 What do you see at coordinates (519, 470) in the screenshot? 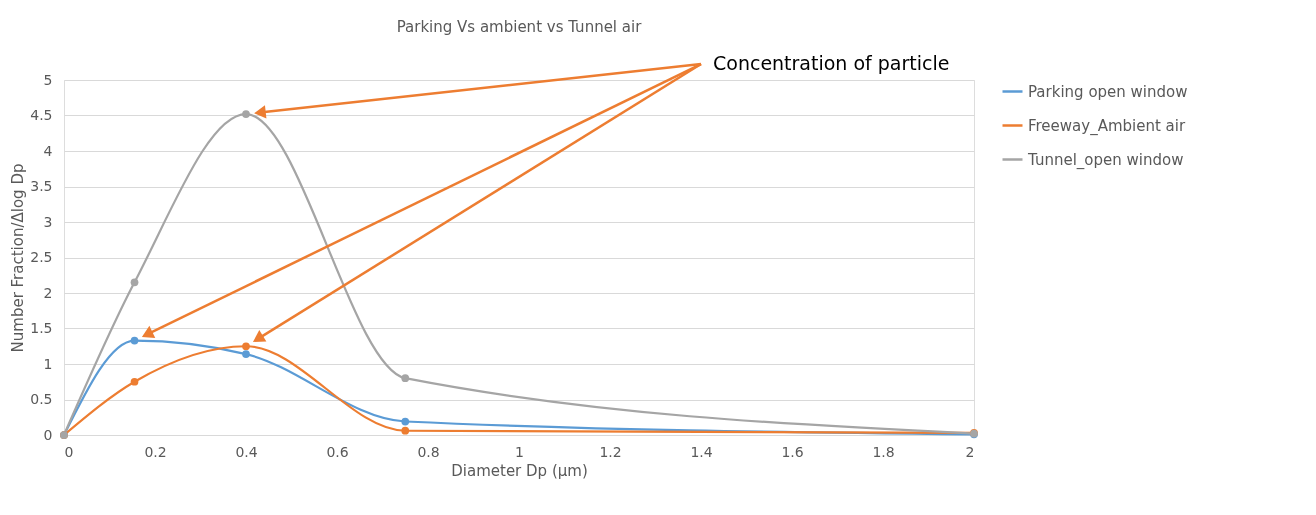
I see `x-axis-title: Diameter Dp (µm)` at bounding box center [519, 470].